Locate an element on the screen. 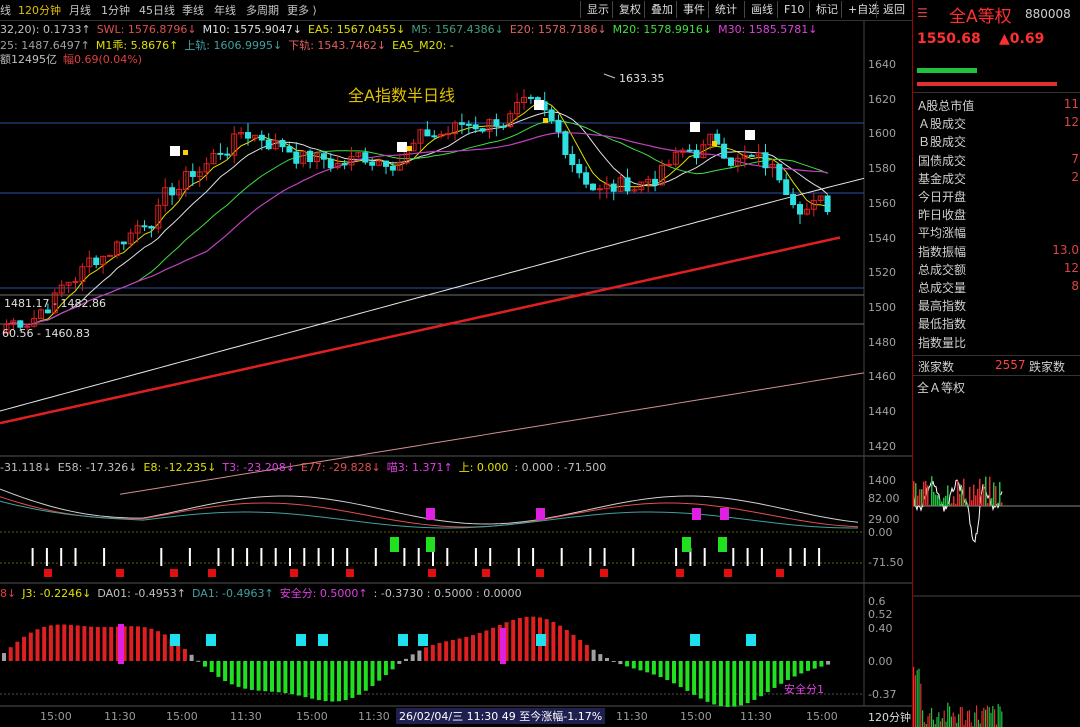 The image size is (1080, 727). mini-intraday-chart is located at coordinates (996, 561).